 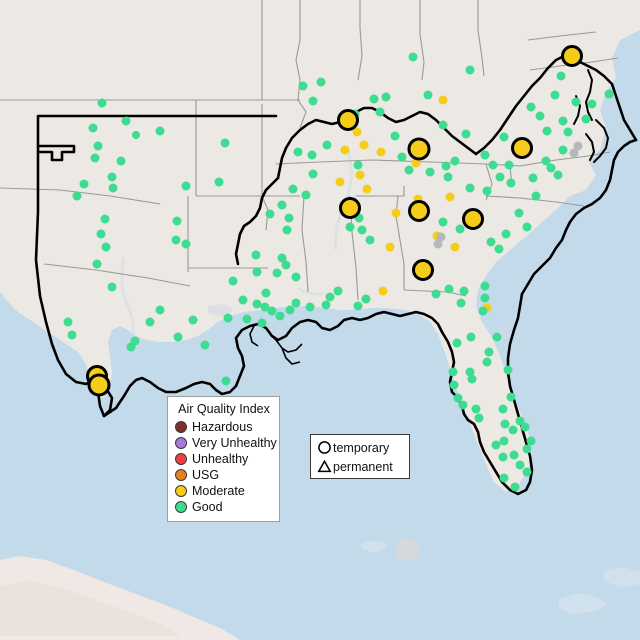 What do you see at coordinates (224, 475) in the screenshot?
I see `aqi-legend-item-usg: USG` at bounding box center [224, 475].